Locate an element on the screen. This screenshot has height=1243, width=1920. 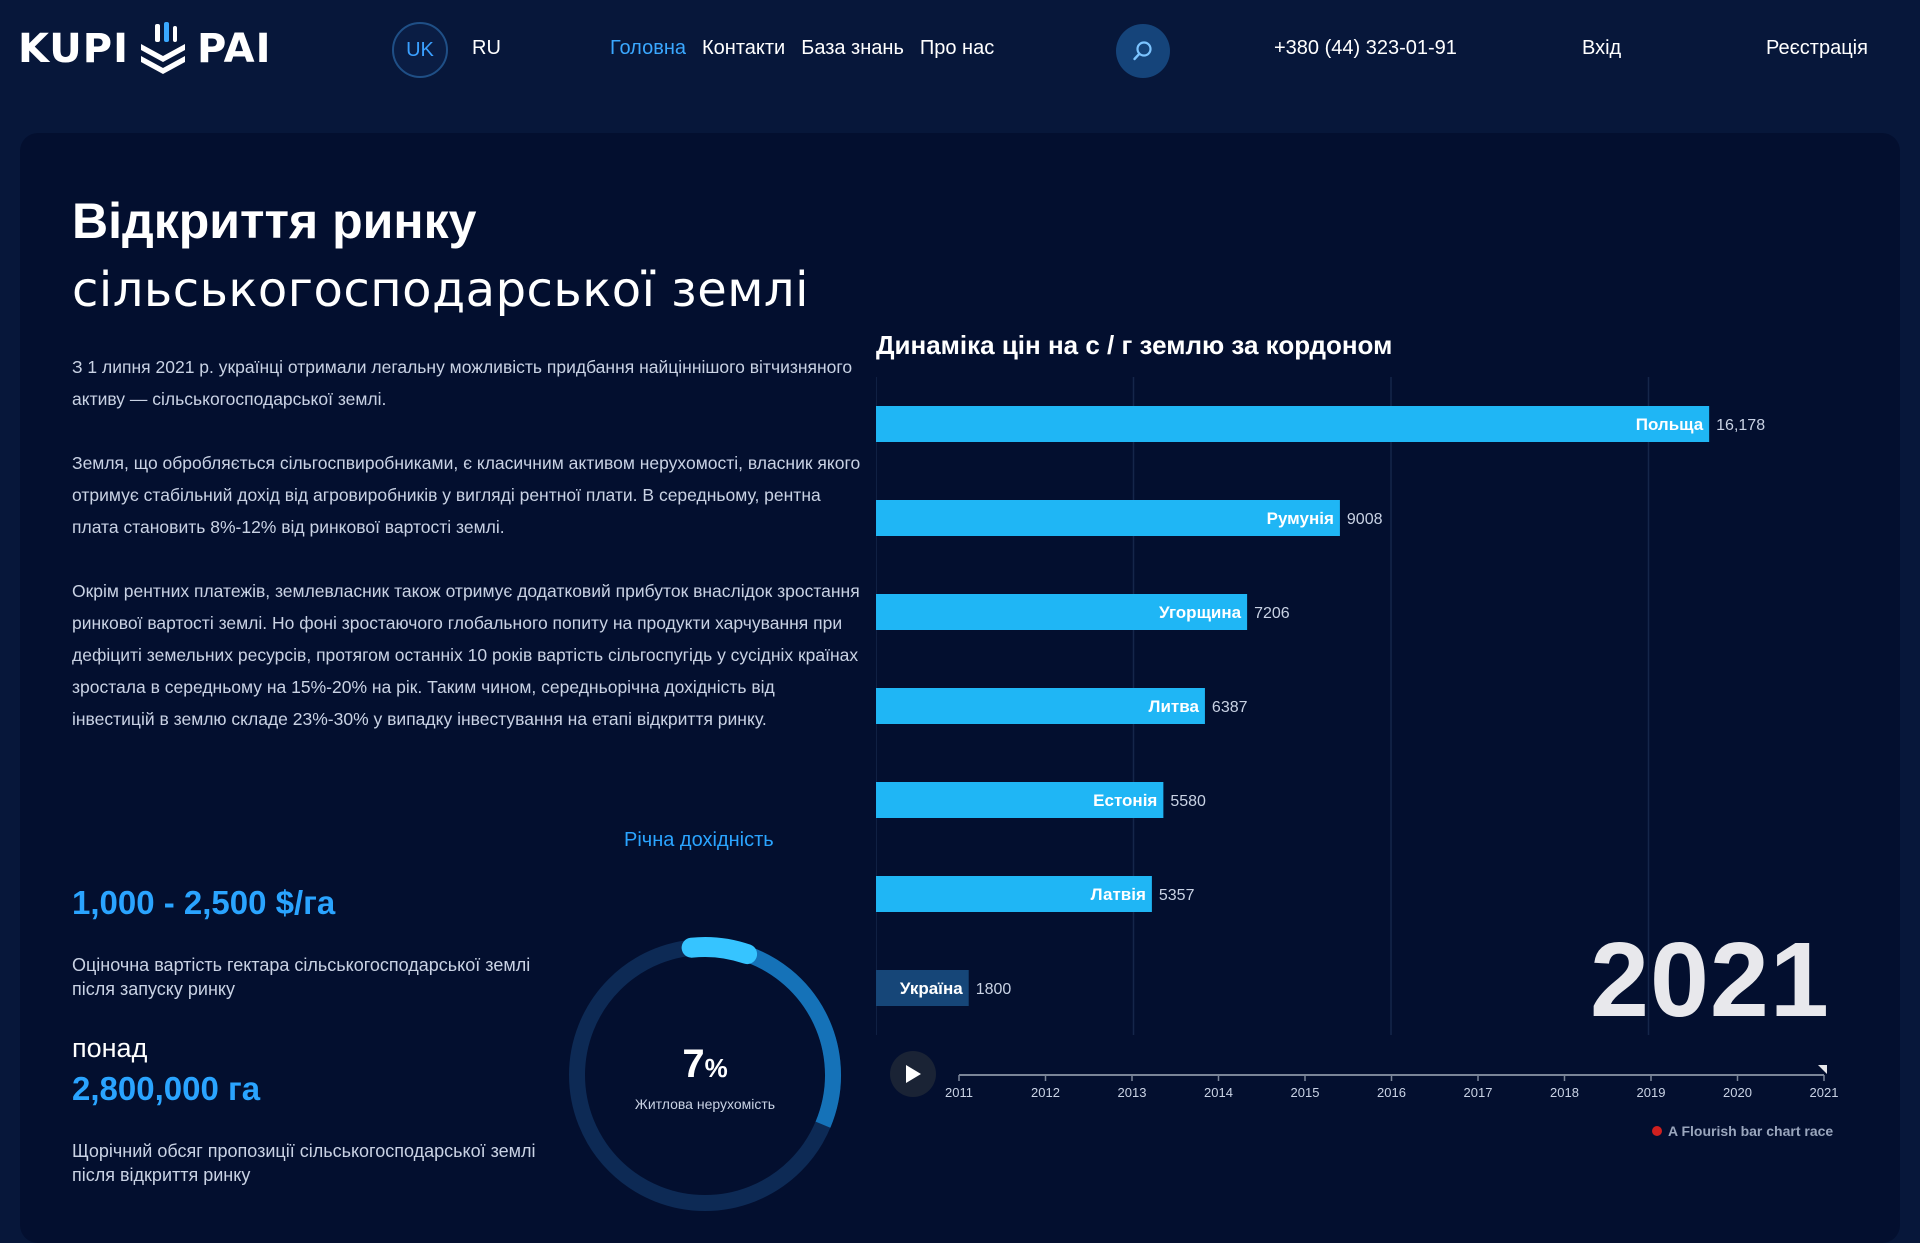
timeline-tick-label: 2012 is located at coordinates (1045, 1092).